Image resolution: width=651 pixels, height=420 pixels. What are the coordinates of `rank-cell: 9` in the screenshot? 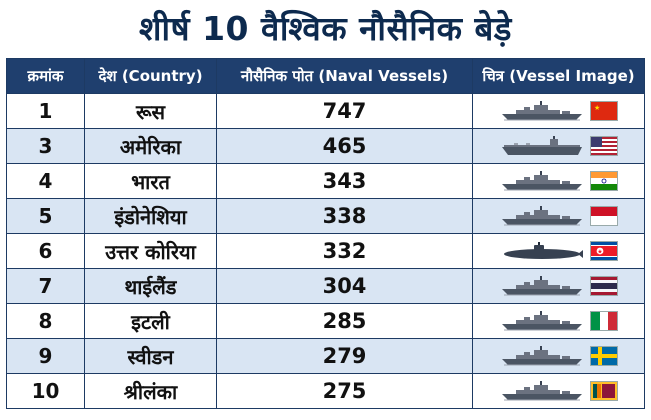 It's located at (45, 356).